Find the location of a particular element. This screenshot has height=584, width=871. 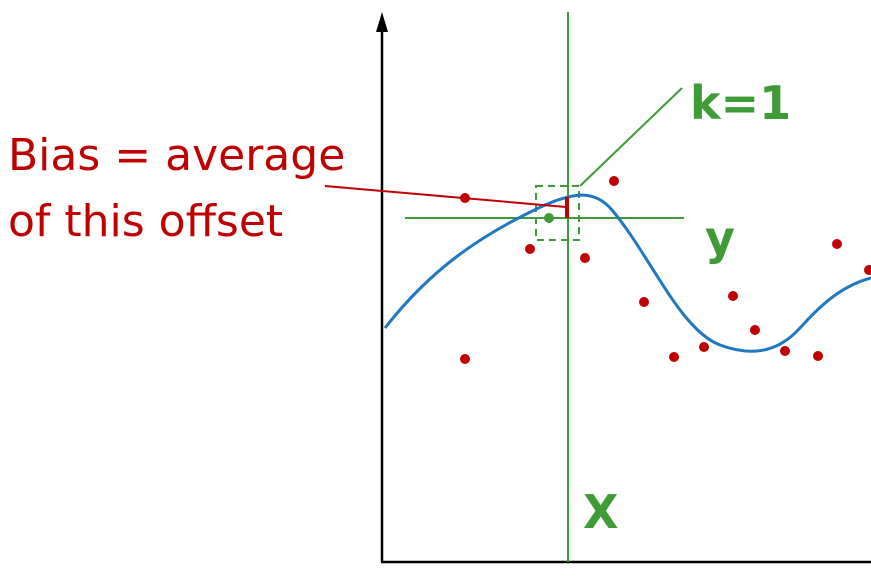

y-label: y is located at coordinates (720, 238).